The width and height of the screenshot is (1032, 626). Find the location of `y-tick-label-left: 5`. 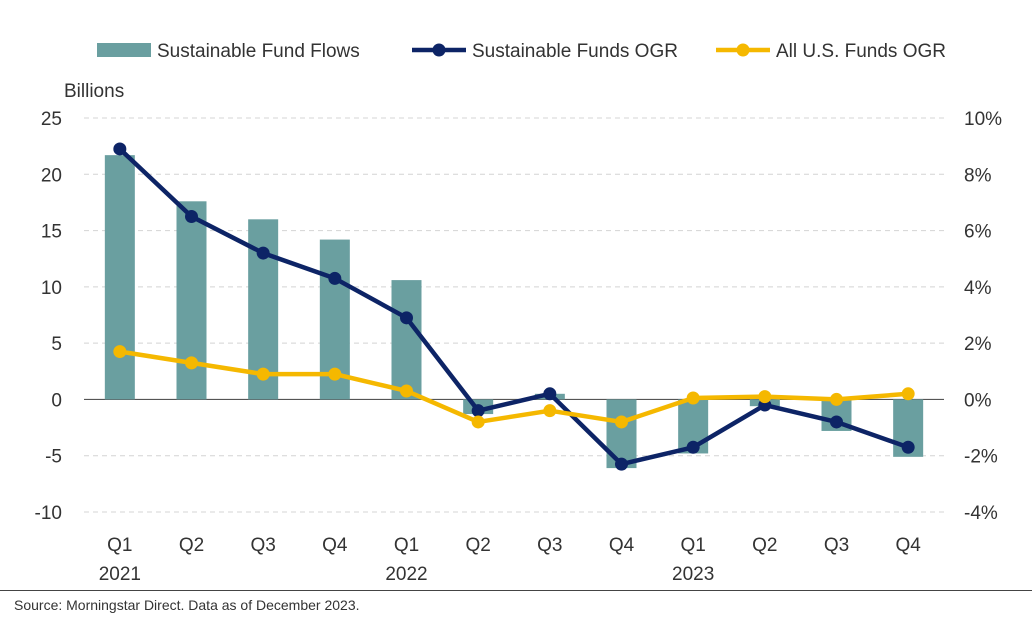

y-tick-label-left: 5 is located at coordinates (56, 344).